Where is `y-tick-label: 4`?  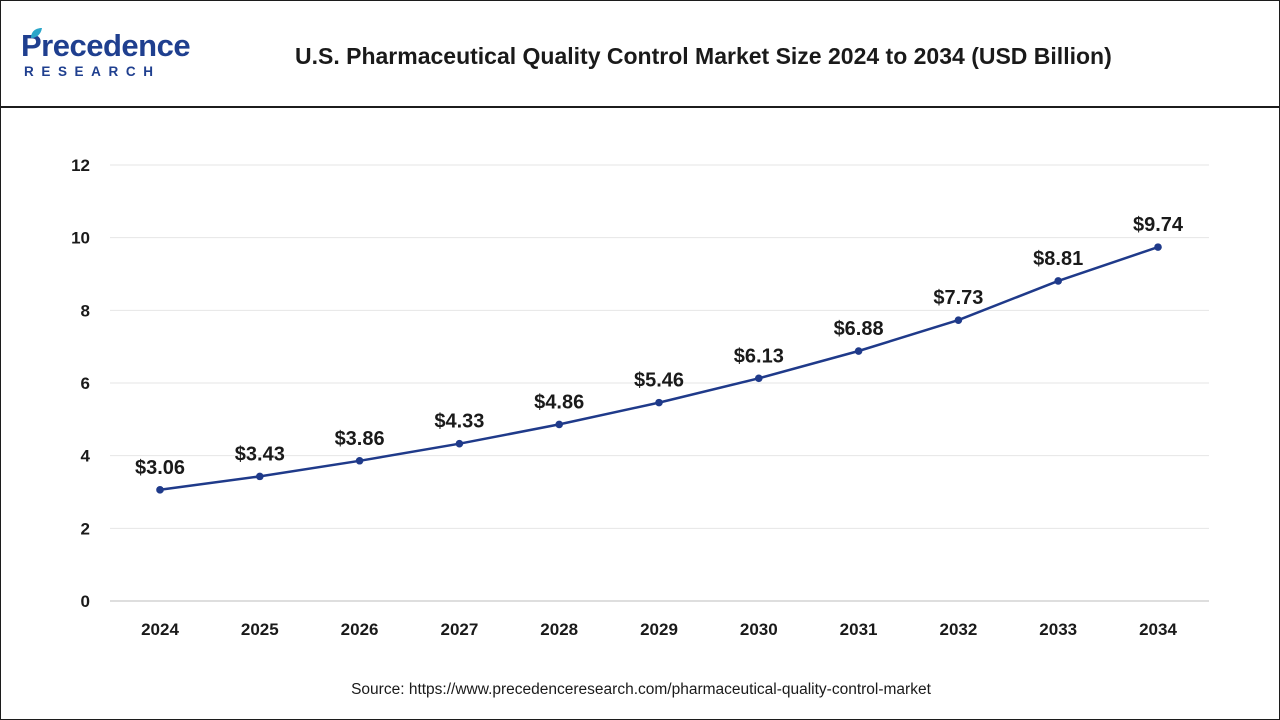
y-tick-label: 4 is located at coordinates (86, 456).